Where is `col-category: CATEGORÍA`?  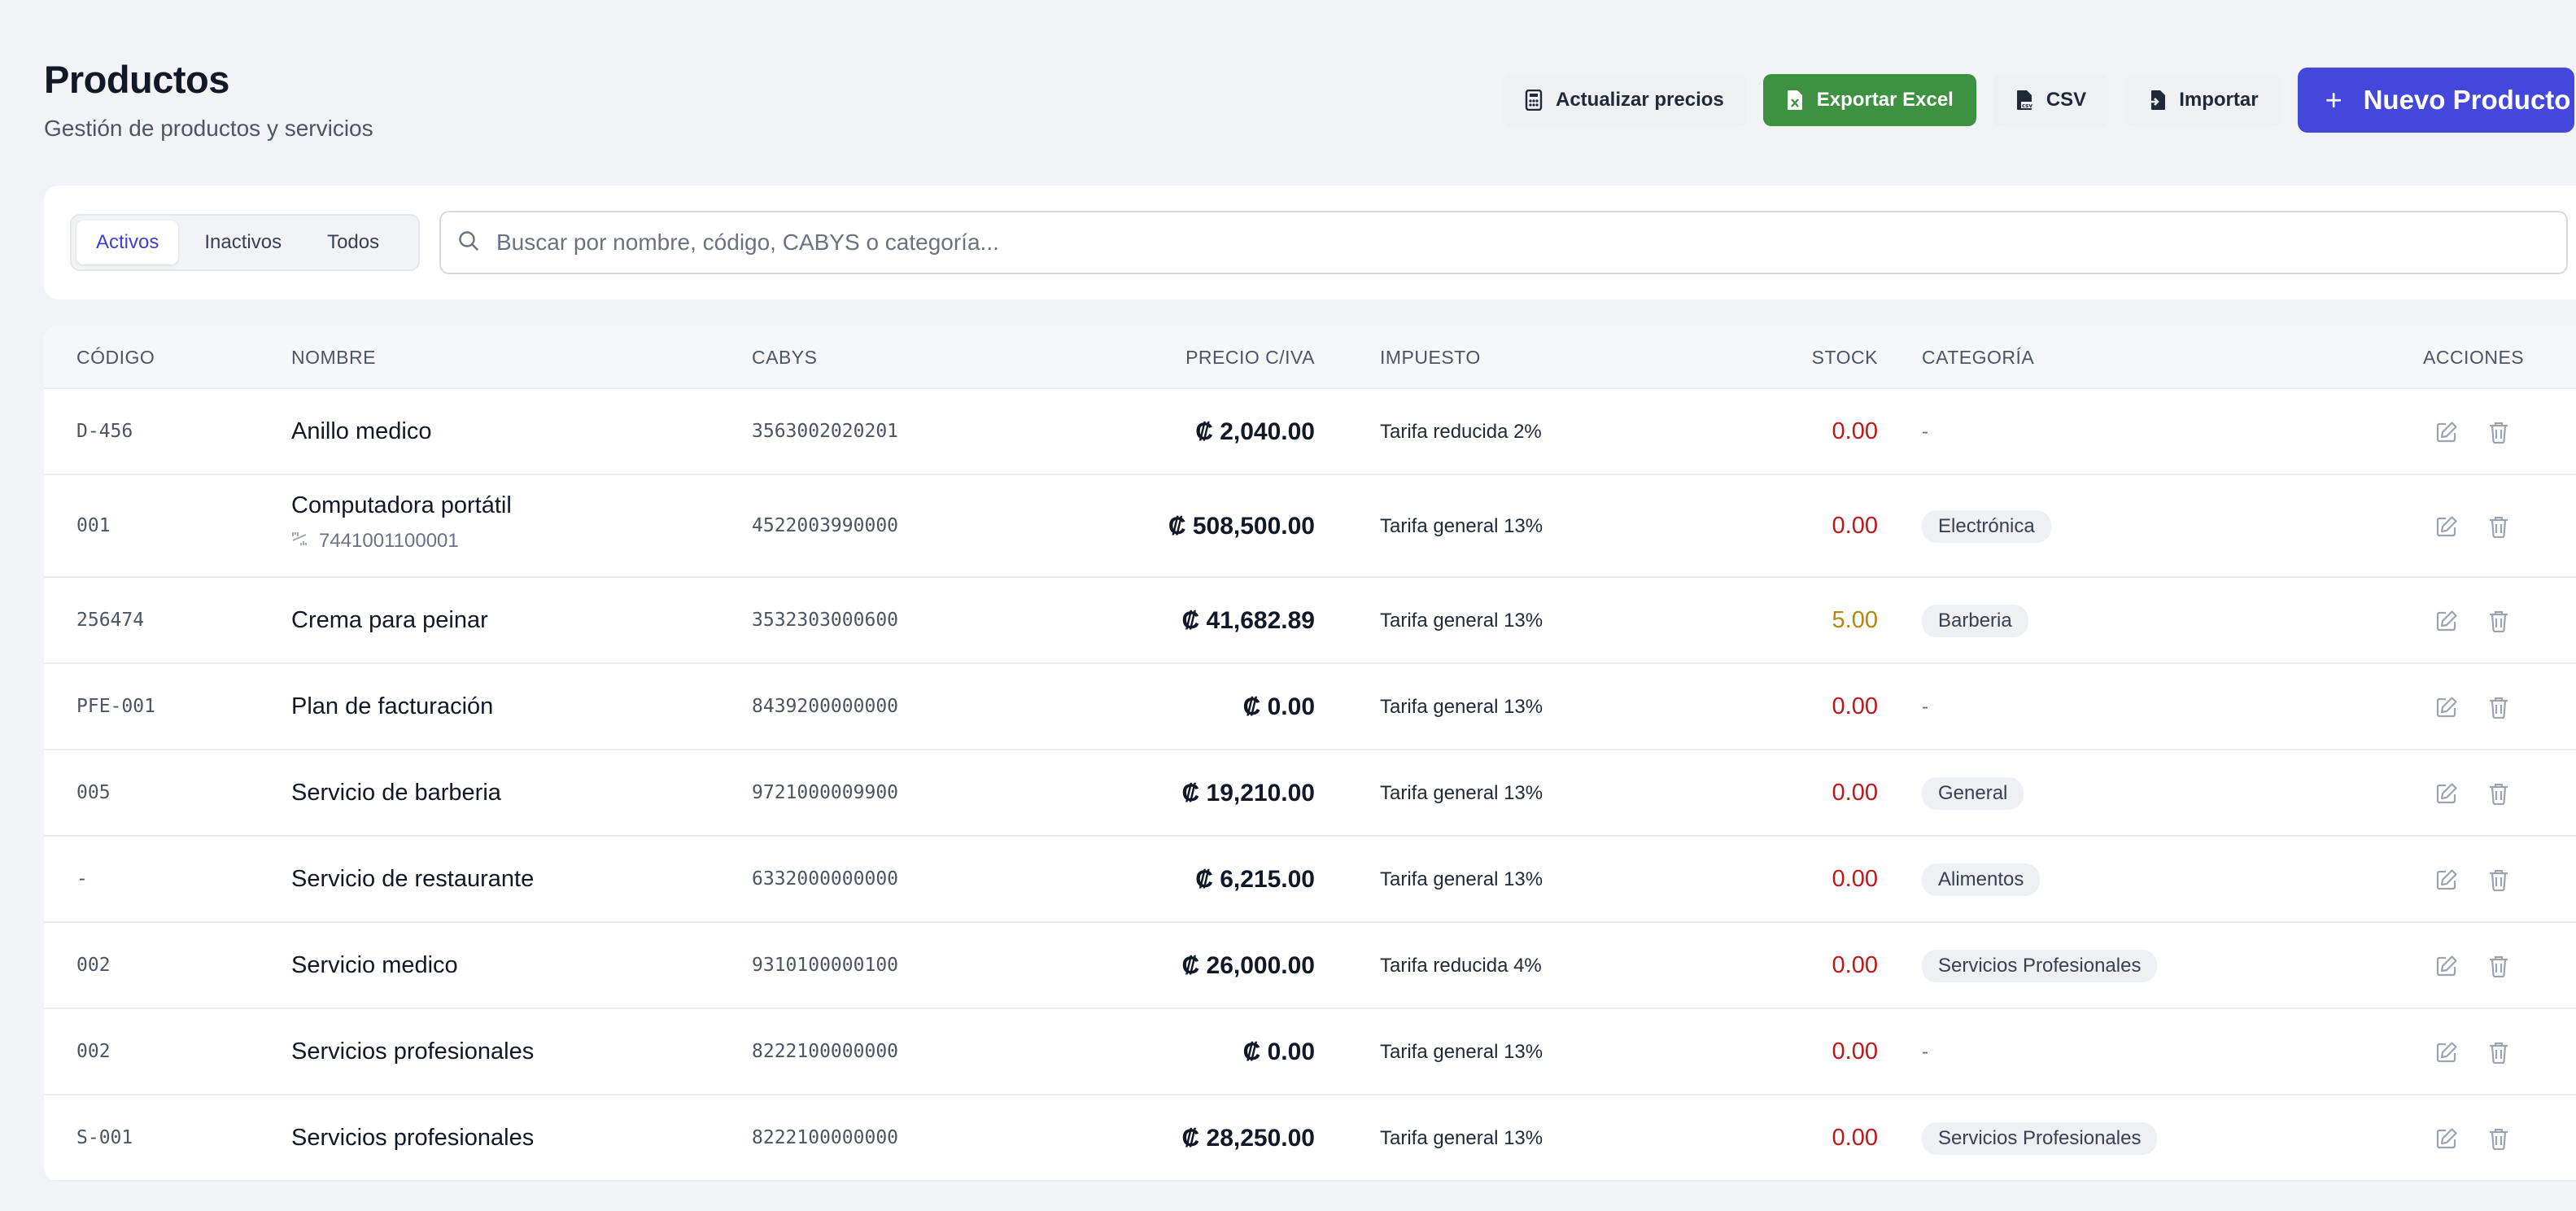
col-category: CATEGORÍA is located at coordinates (1978, 357).